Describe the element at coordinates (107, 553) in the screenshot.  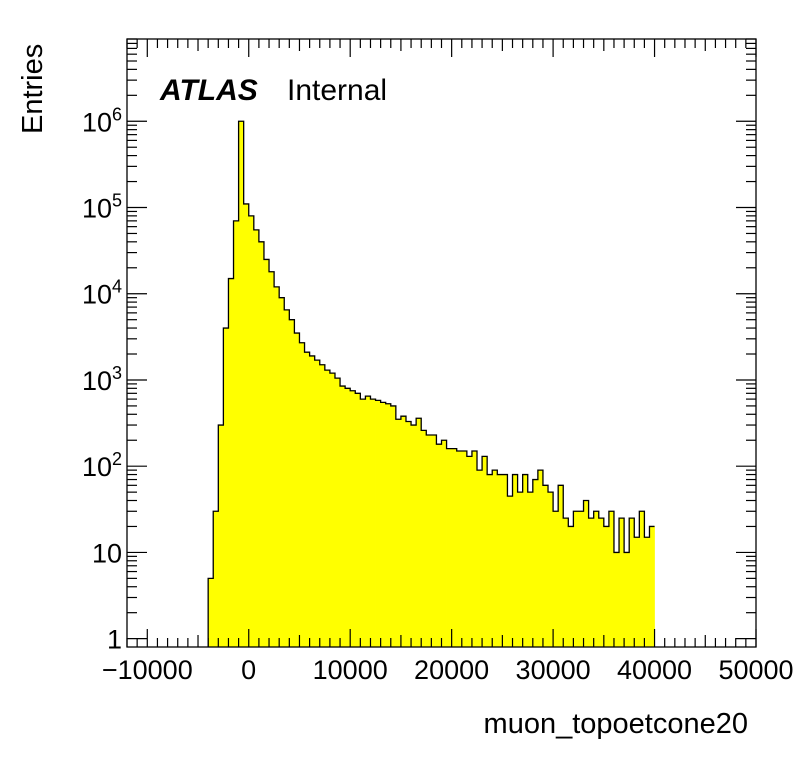
I see `y-tick-label: 10` at that location.